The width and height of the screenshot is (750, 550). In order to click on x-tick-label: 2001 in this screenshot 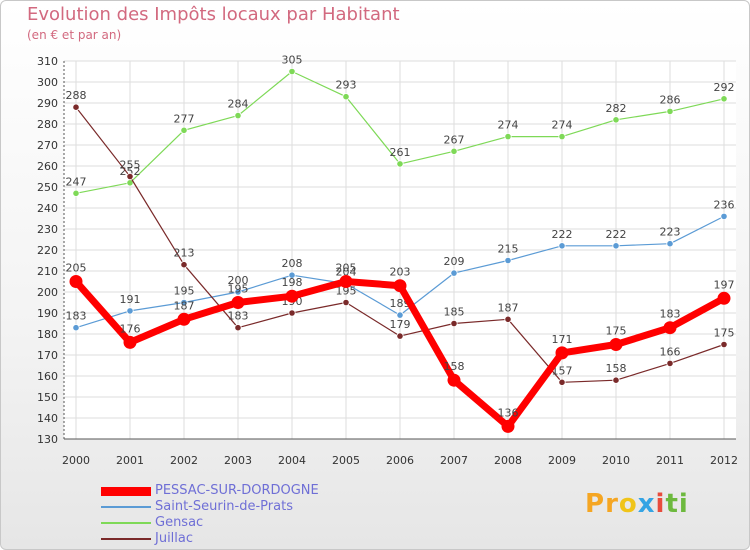, I will do `click(130, 460)`.